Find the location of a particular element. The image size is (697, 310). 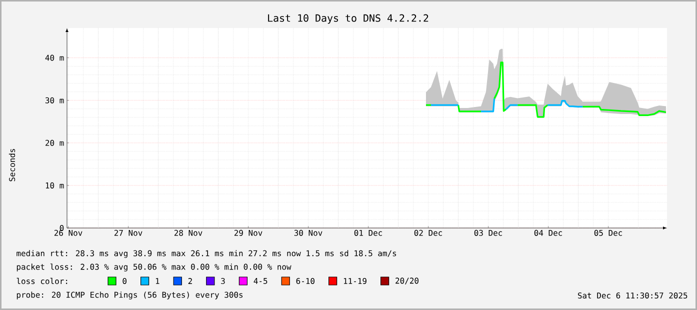

chart-title: Last 10 Days to DNS 4.2.2.2 is located at coordinates (348, 19).